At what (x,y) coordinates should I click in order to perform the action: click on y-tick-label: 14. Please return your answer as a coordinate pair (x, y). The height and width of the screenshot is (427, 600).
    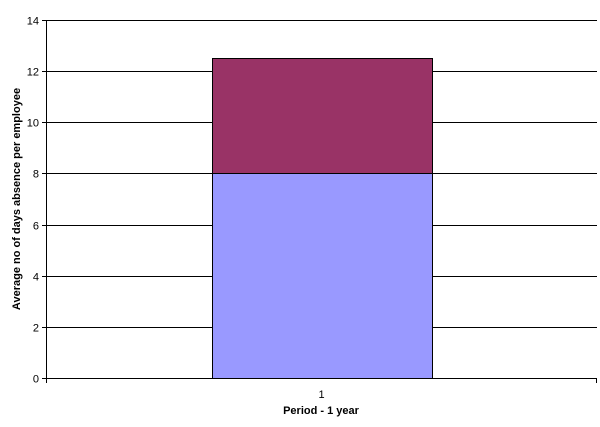
    Looking at the image, I should click on (33, 22).